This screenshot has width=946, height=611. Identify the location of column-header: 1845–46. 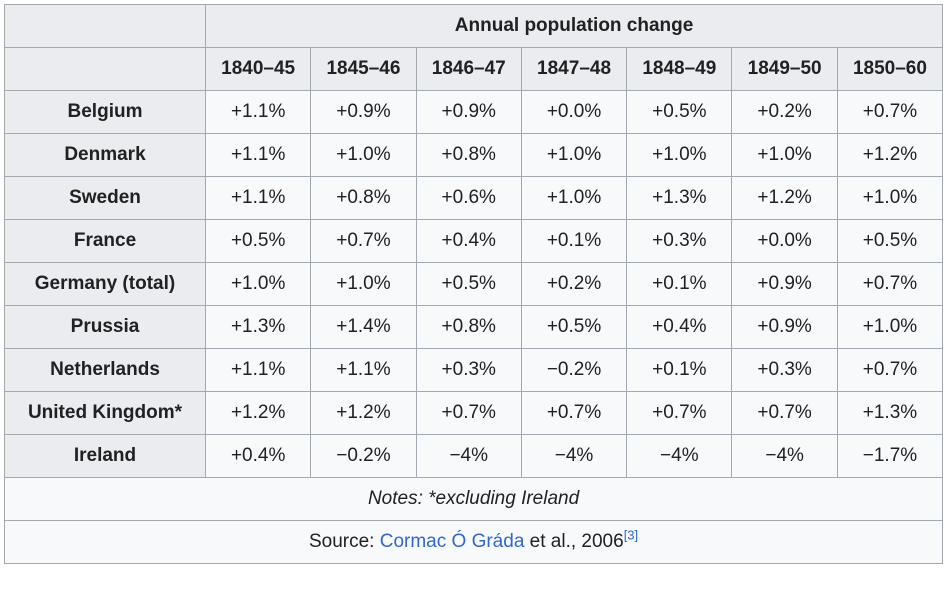
(363, 69).